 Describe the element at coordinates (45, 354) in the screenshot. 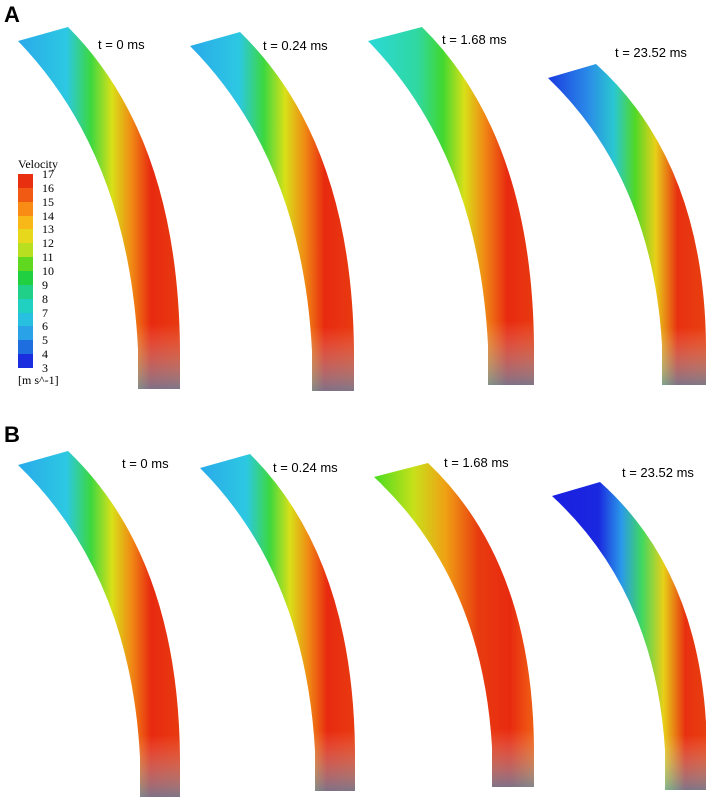

I see `legend-tick-label: 4` at that location.